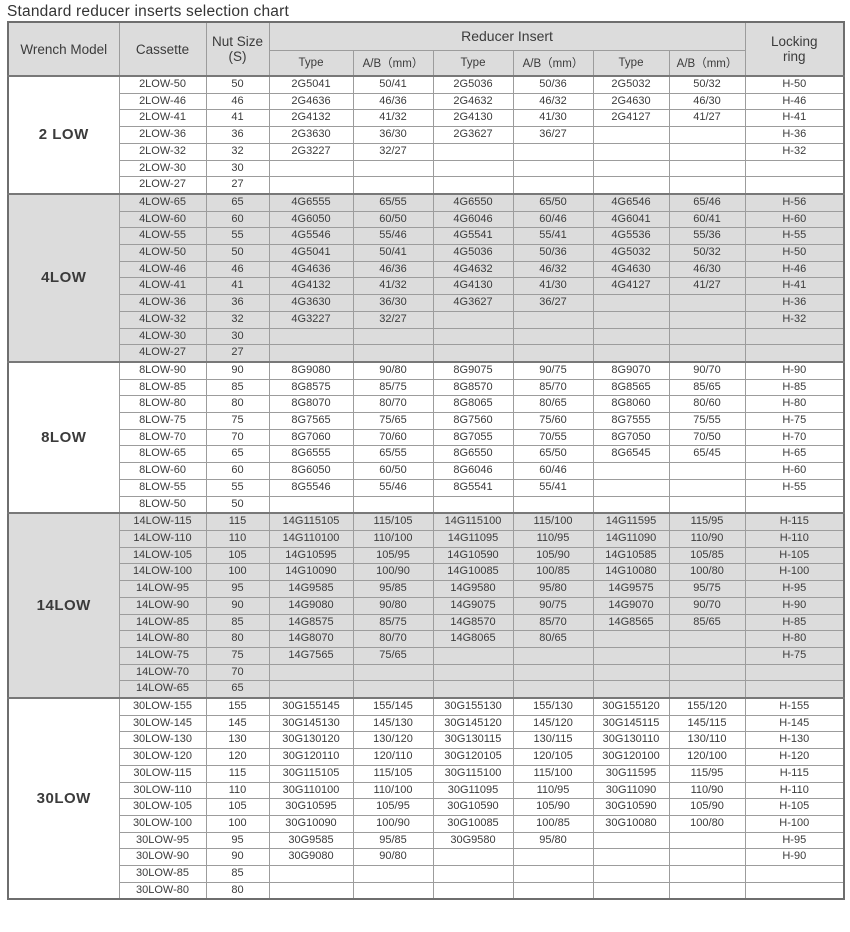  I want to click on ab-cell: 95/85, so click(393, 840).